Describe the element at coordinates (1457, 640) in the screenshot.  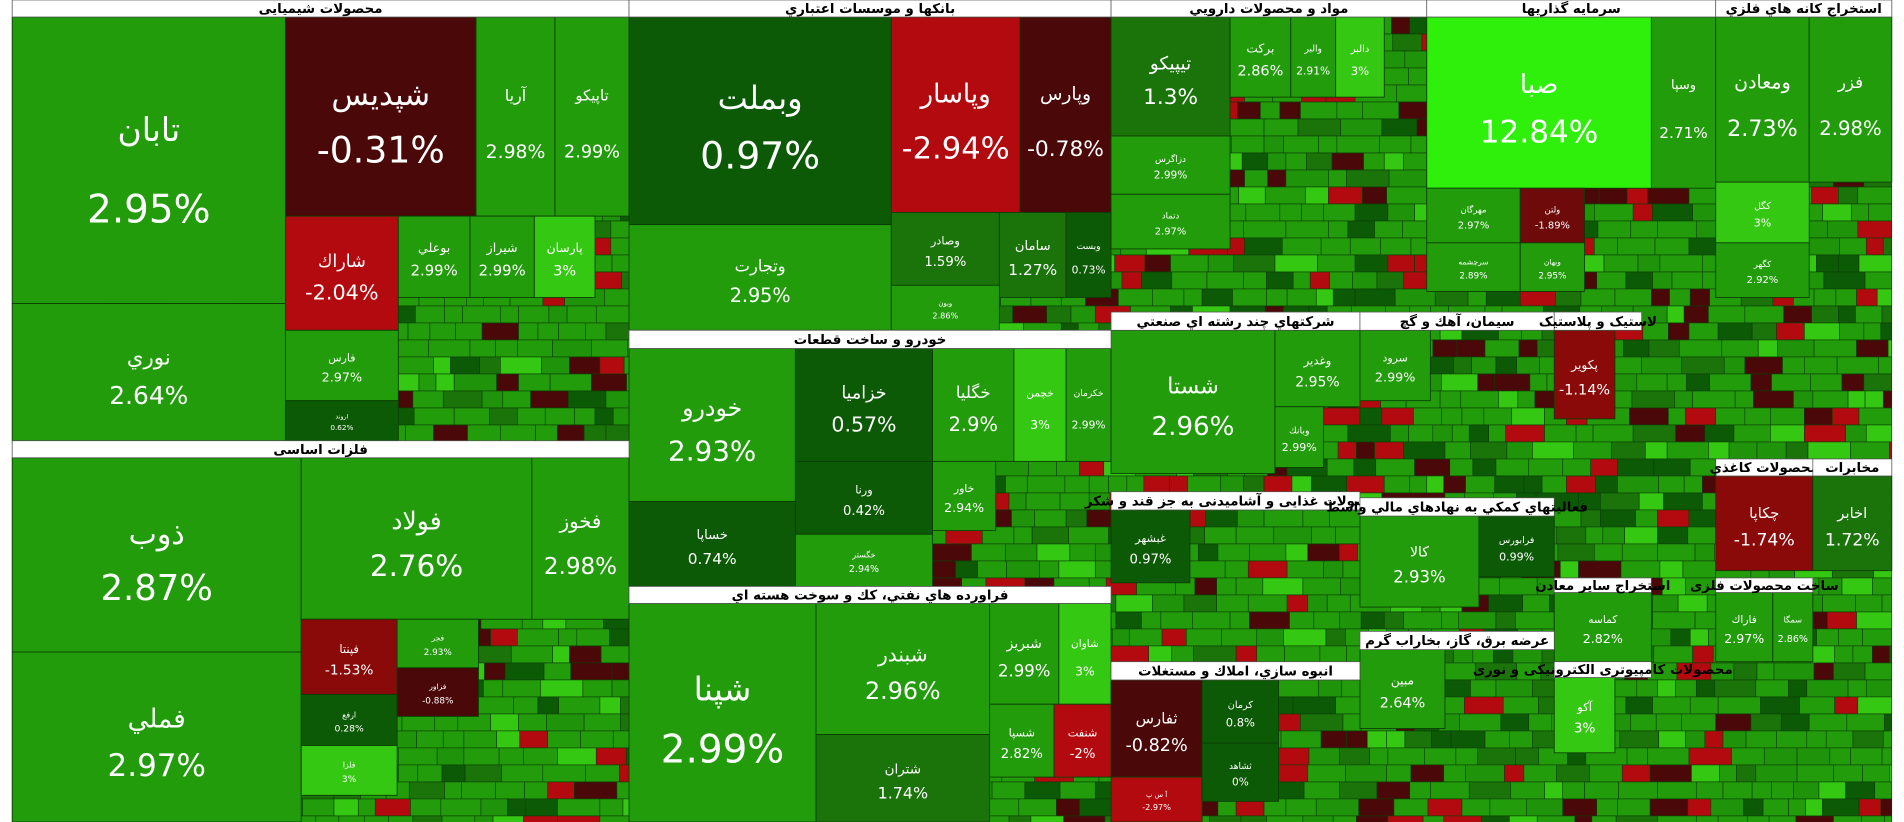
I see `sector-title: عرضه برق، گاز، بخاراب گرم` at that location.